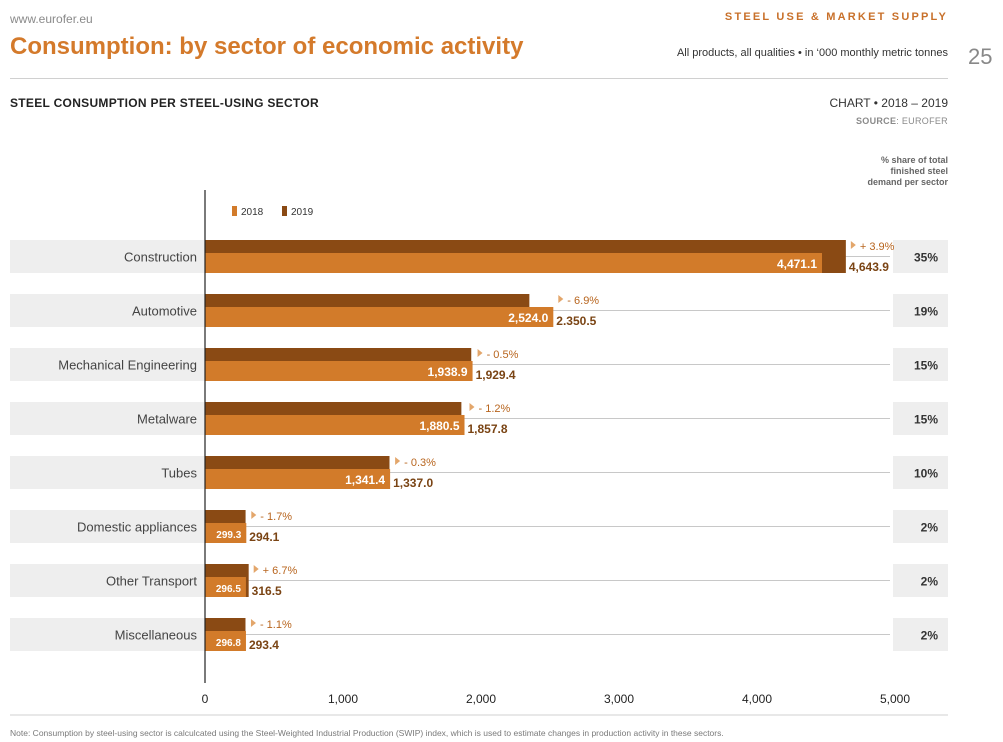  Describe the element at coordinates (343, 699) in the screenshot. I see `x-tick-label: 1,000` at that location.